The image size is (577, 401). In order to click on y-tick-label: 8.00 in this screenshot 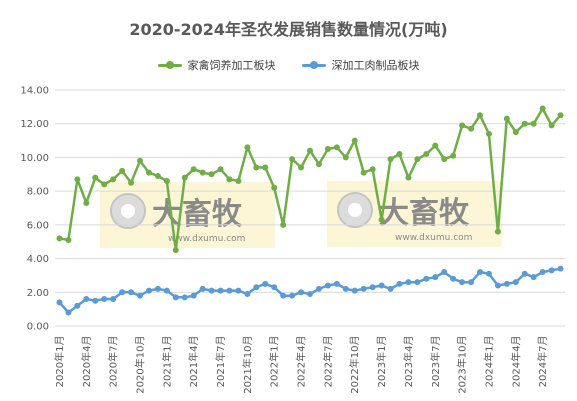, I will do `click(38, 192)`.